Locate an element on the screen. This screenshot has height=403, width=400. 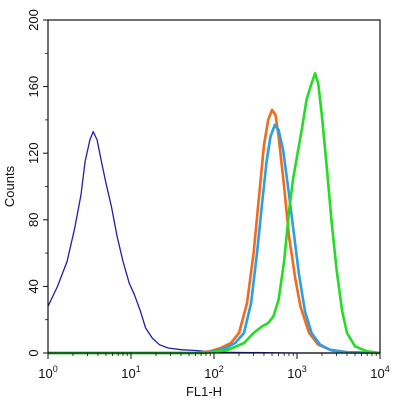
y-tick-label-1: 40 is located at coordinates (33, 286).